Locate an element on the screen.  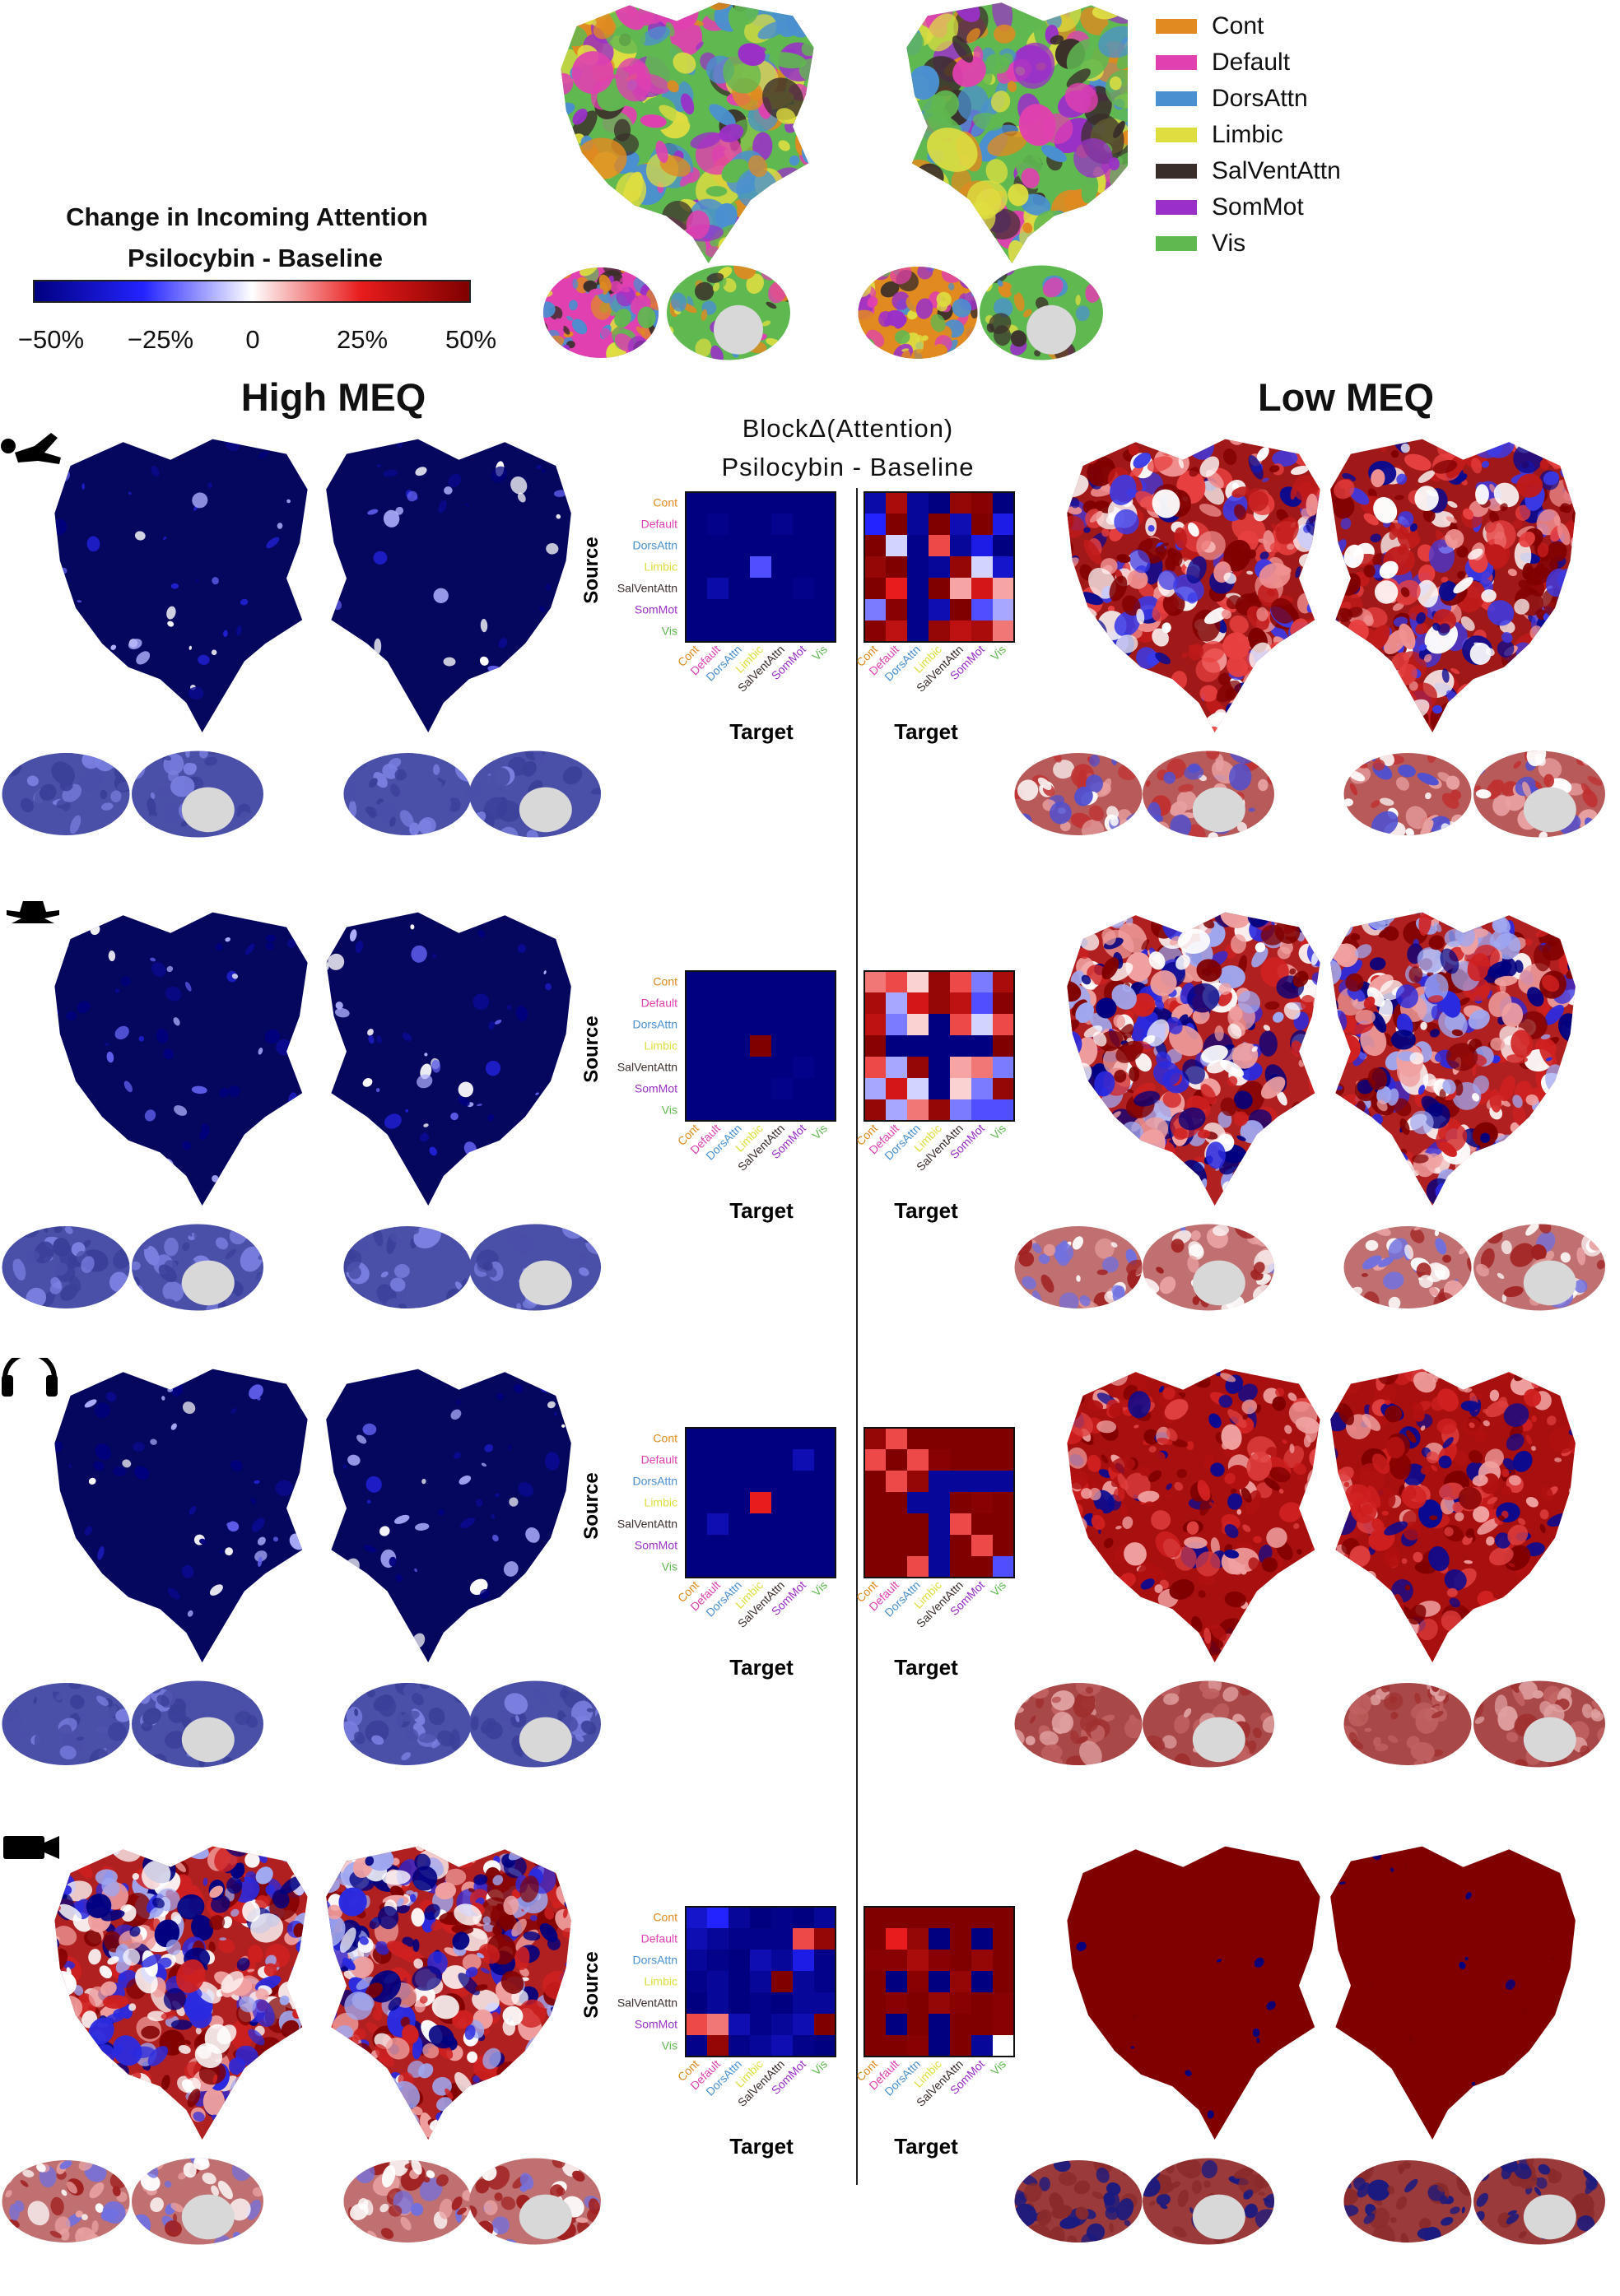
heatmap-row-label: Vis is located at coordinates (669, 2046).